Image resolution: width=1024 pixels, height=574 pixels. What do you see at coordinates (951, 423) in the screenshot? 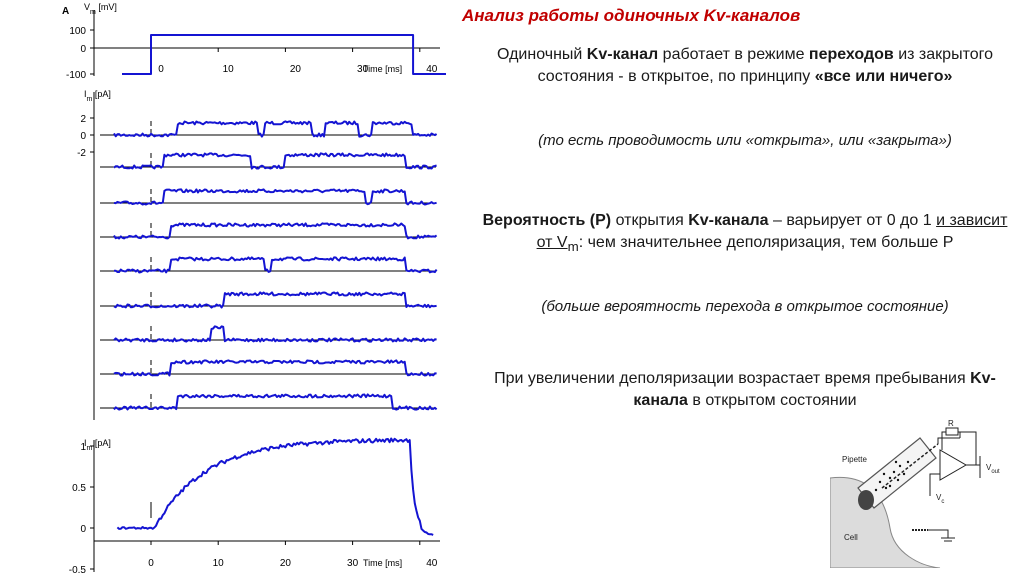
I see `resistor-label: R` at bounding box center [951, 423].